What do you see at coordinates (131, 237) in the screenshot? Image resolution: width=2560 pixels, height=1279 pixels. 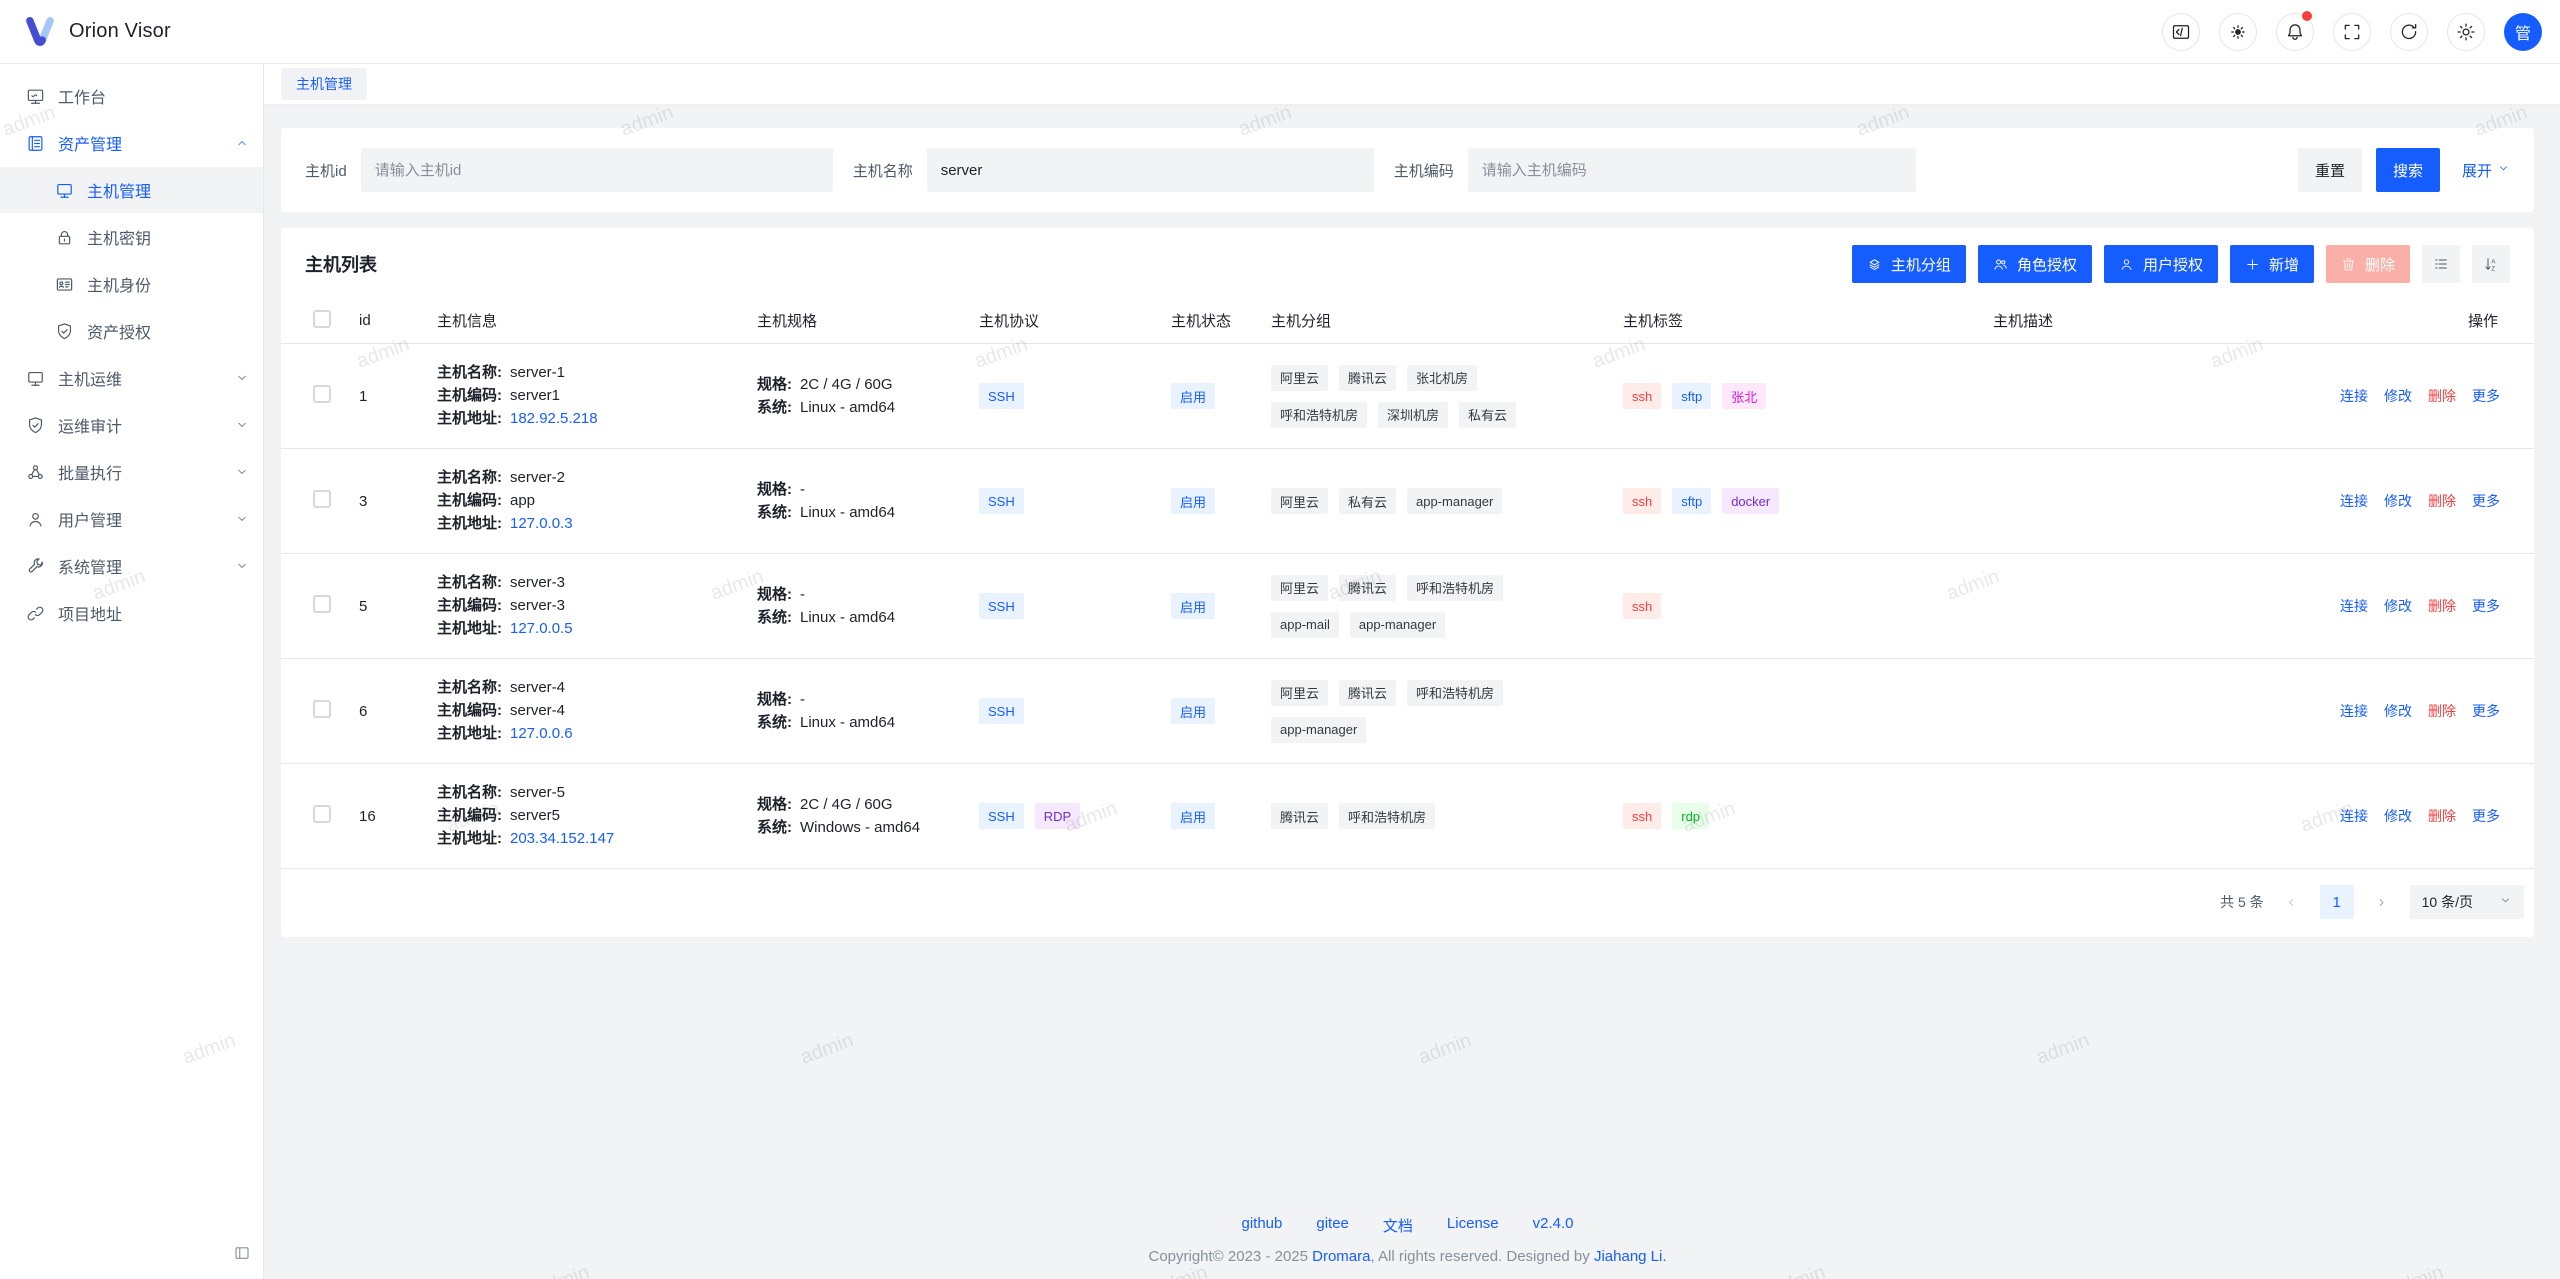 I see `sidebar-item-host-keys: 主机密钥` at bounding box center [131, 237].